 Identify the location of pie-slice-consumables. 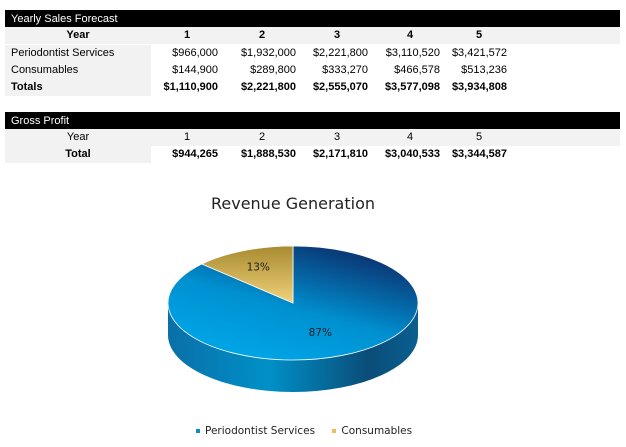
(247, 274).